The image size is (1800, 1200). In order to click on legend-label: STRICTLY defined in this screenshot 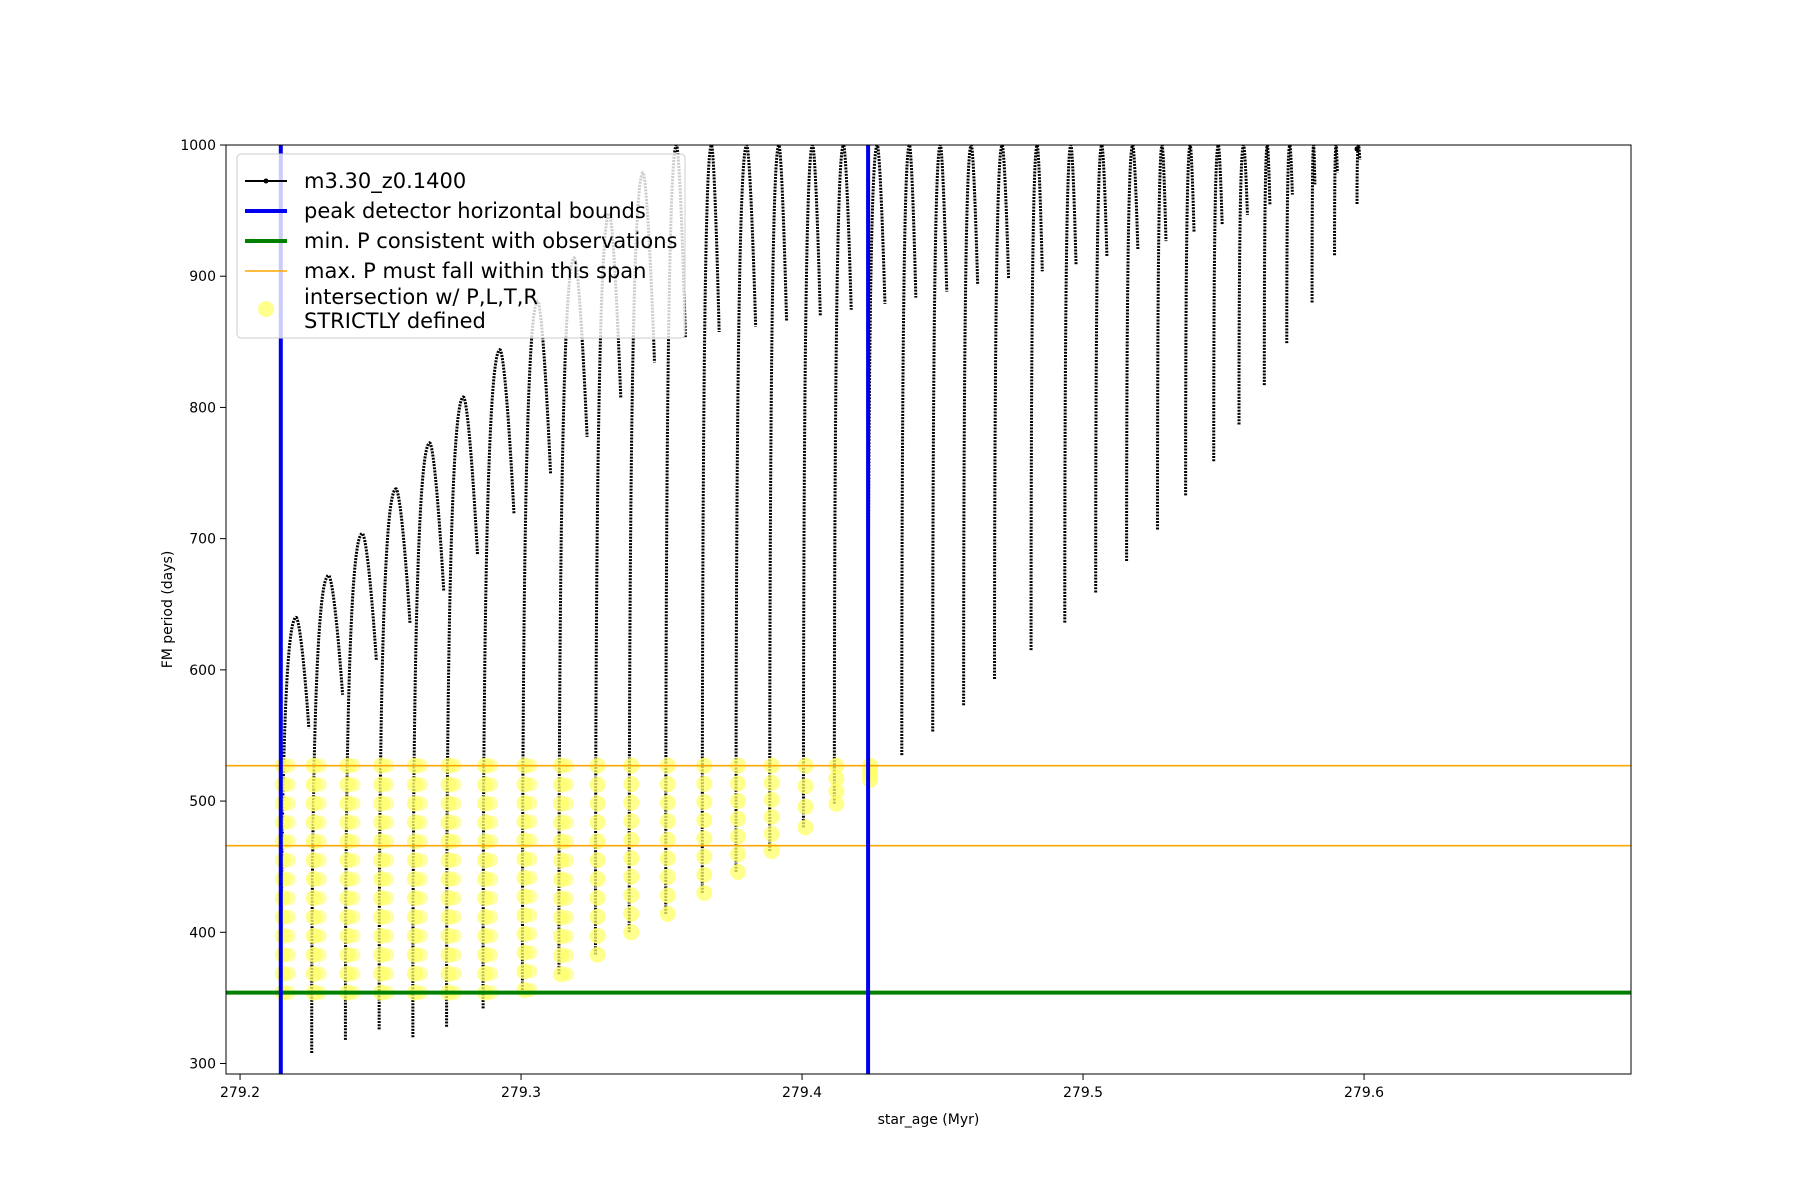, I will do `click(395, 321)`.